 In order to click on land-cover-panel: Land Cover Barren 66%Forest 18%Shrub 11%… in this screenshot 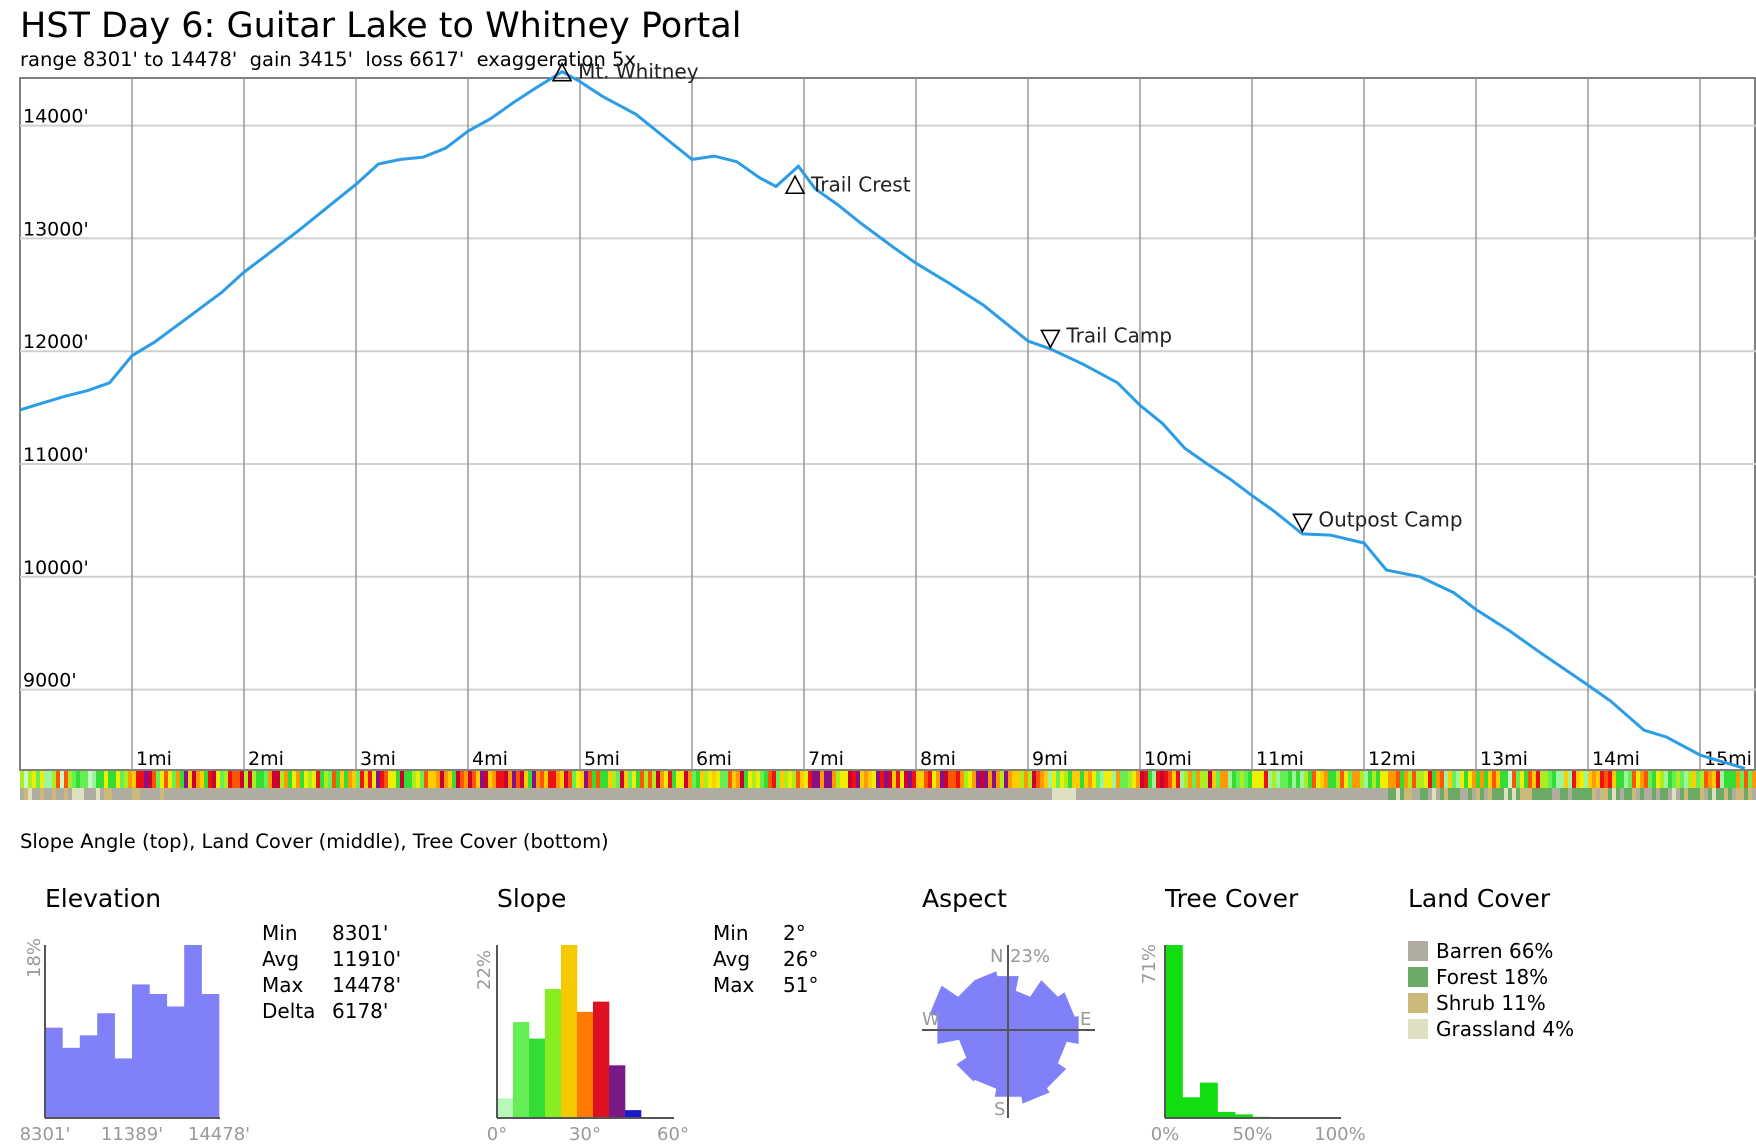, I will do `click(1491, 962)`.